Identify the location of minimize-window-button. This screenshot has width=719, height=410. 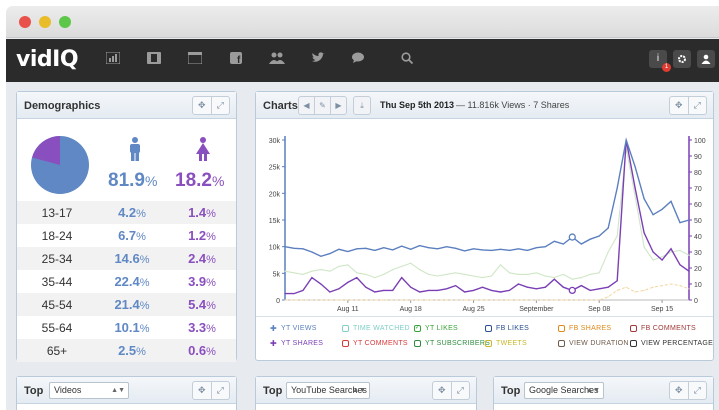
(45, 22).